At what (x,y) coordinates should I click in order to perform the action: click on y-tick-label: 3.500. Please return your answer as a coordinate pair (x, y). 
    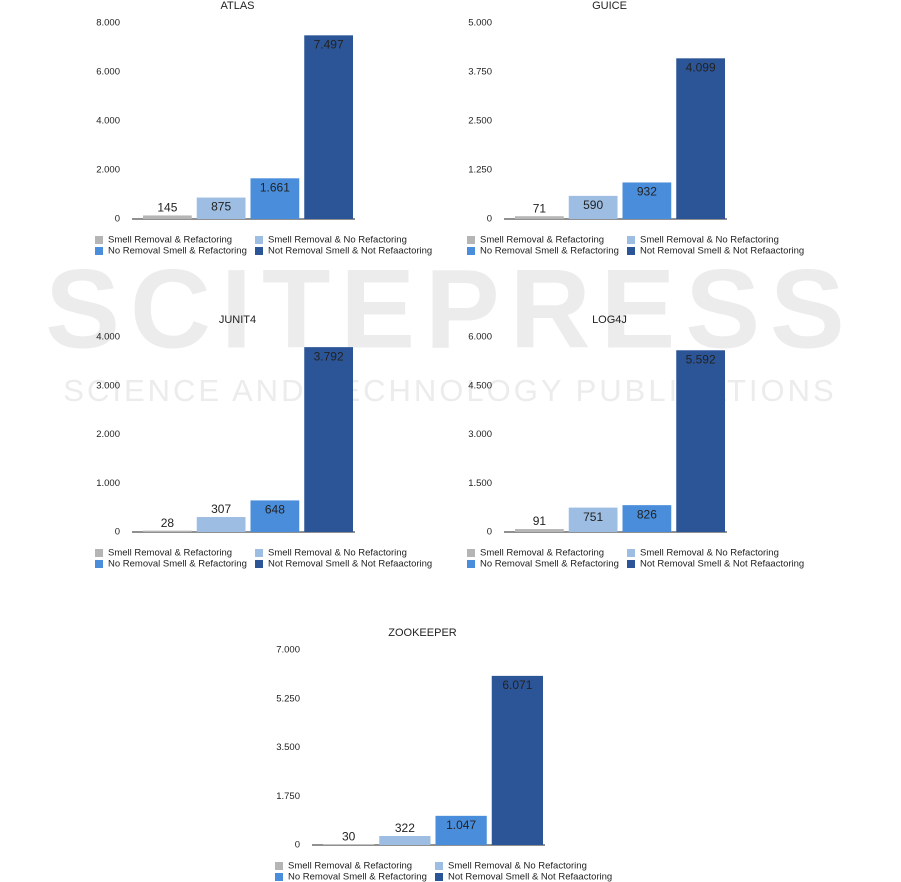
    Looking at the image, I should click on (288, 747).